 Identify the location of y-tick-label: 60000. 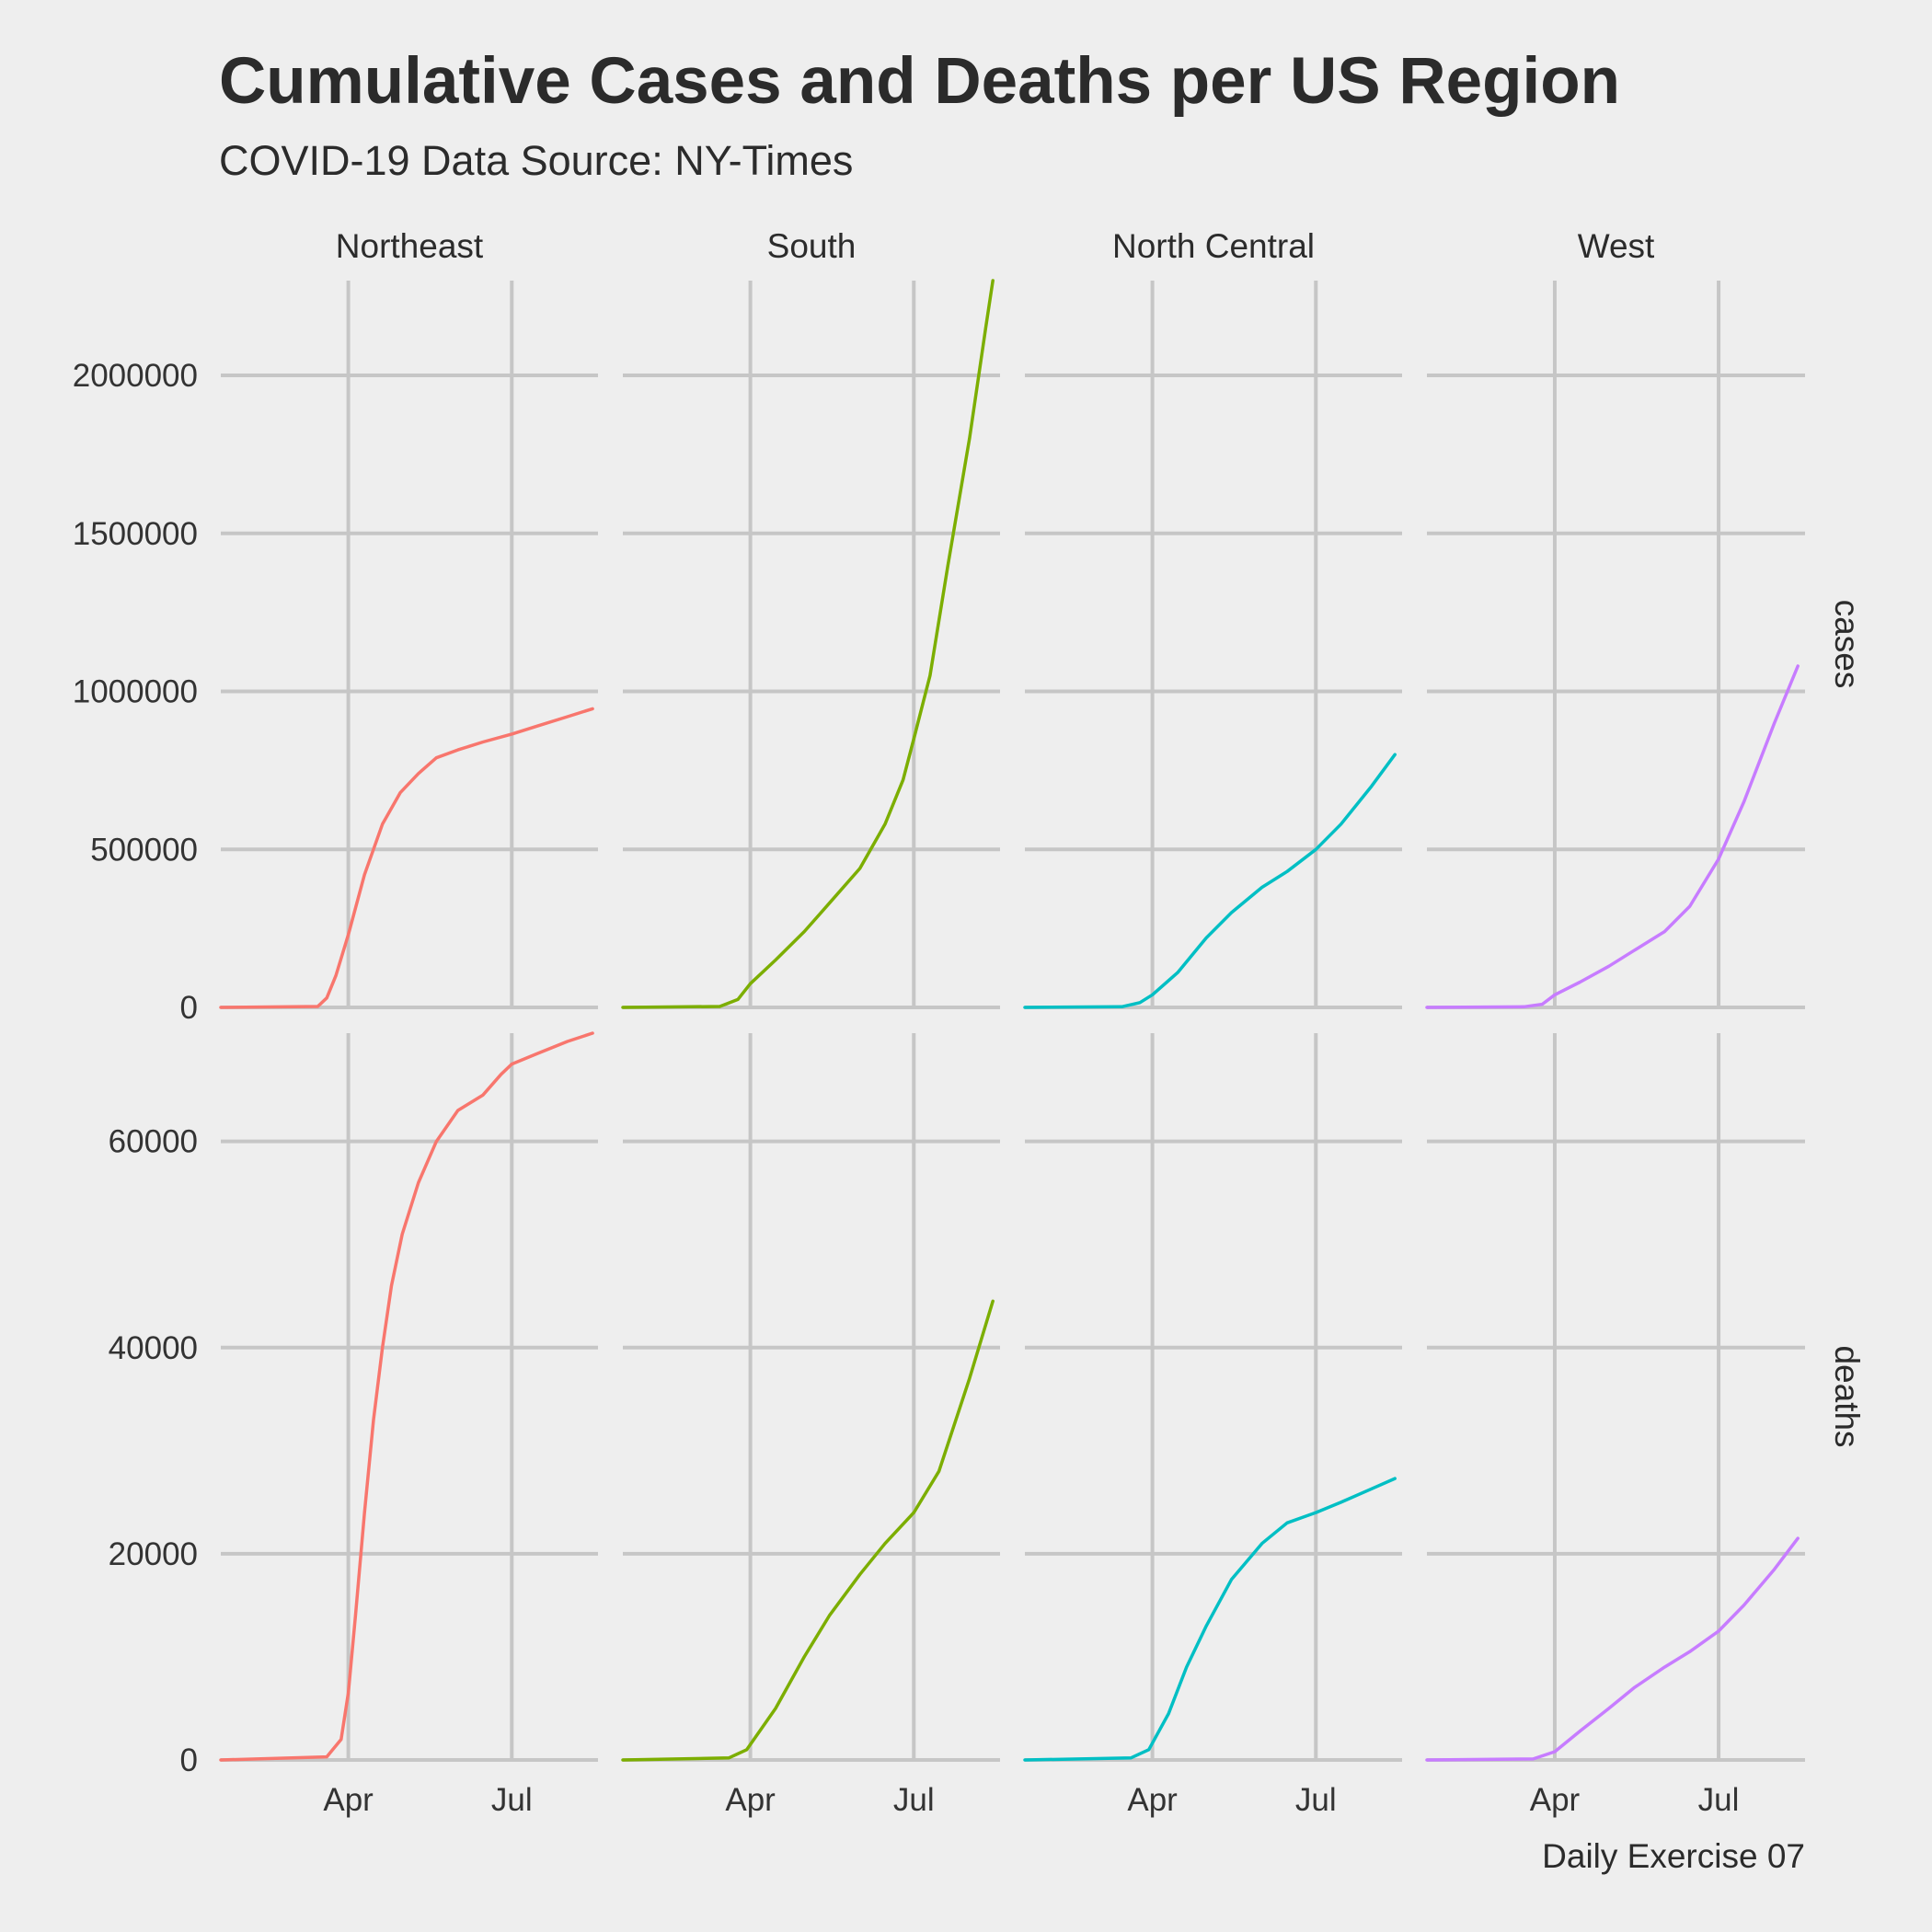
(153, 1142).